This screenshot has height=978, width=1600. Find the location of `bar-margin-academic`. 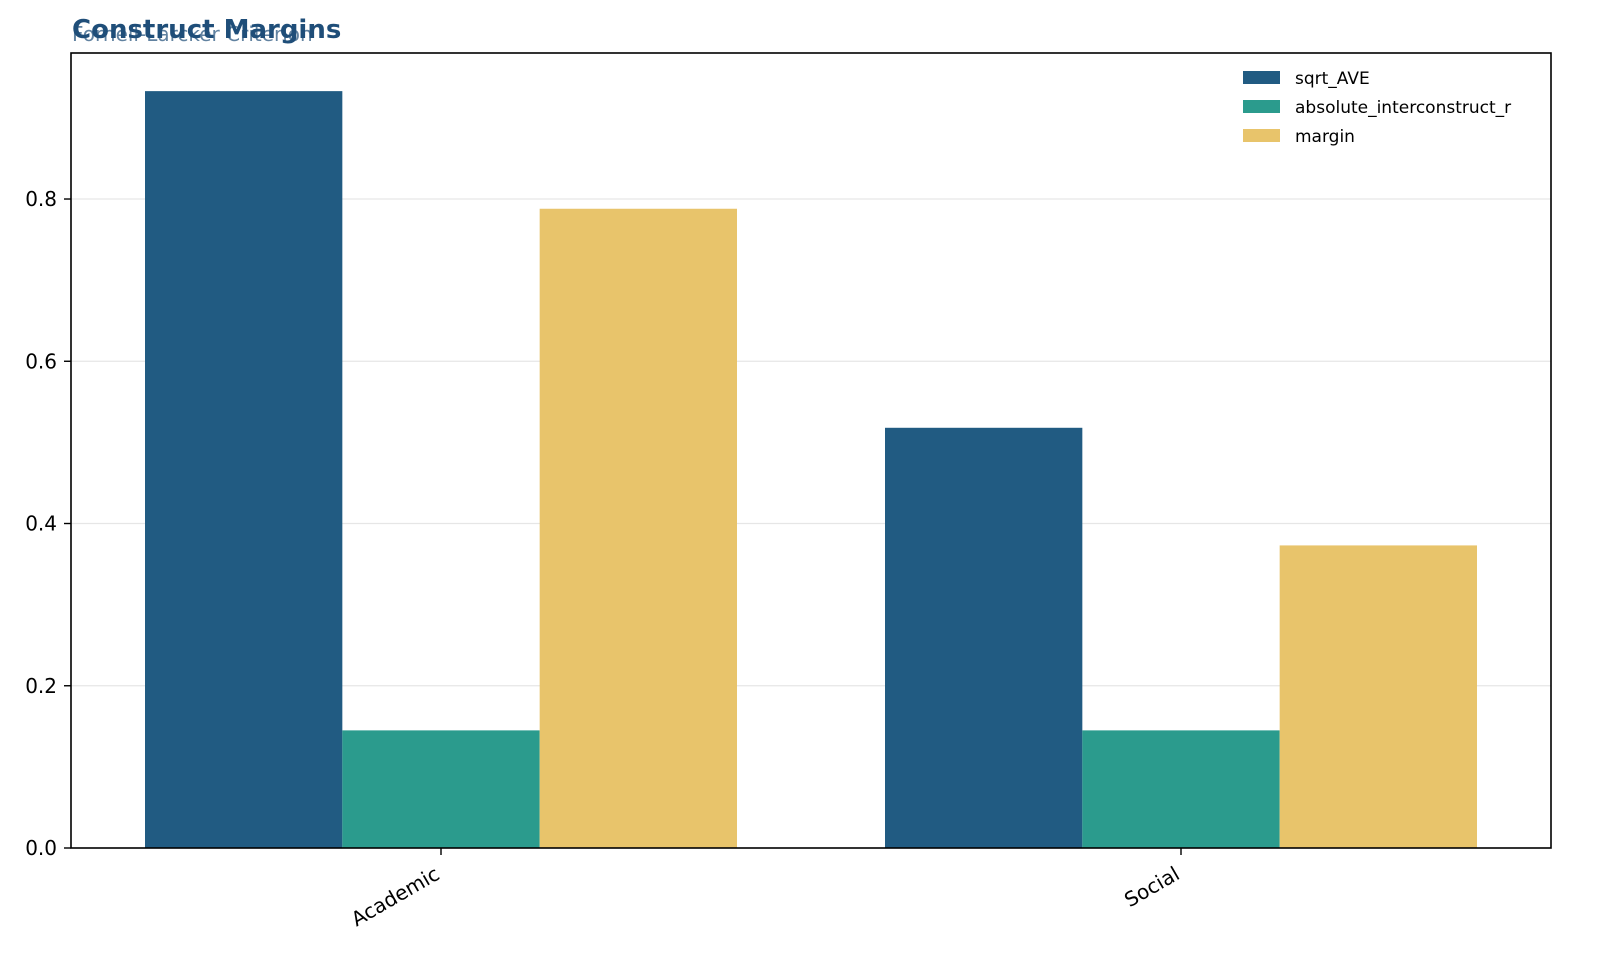

bar-margin-academic is located at coordinates (638, 528).